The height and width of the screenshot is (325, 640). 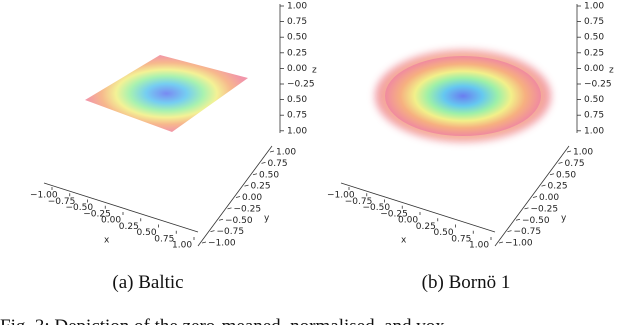 What do you see at coordinates (147, 282) in the screenshot?
I see `panel-caption: (a) Baltic` at bounding box center [147, 282].